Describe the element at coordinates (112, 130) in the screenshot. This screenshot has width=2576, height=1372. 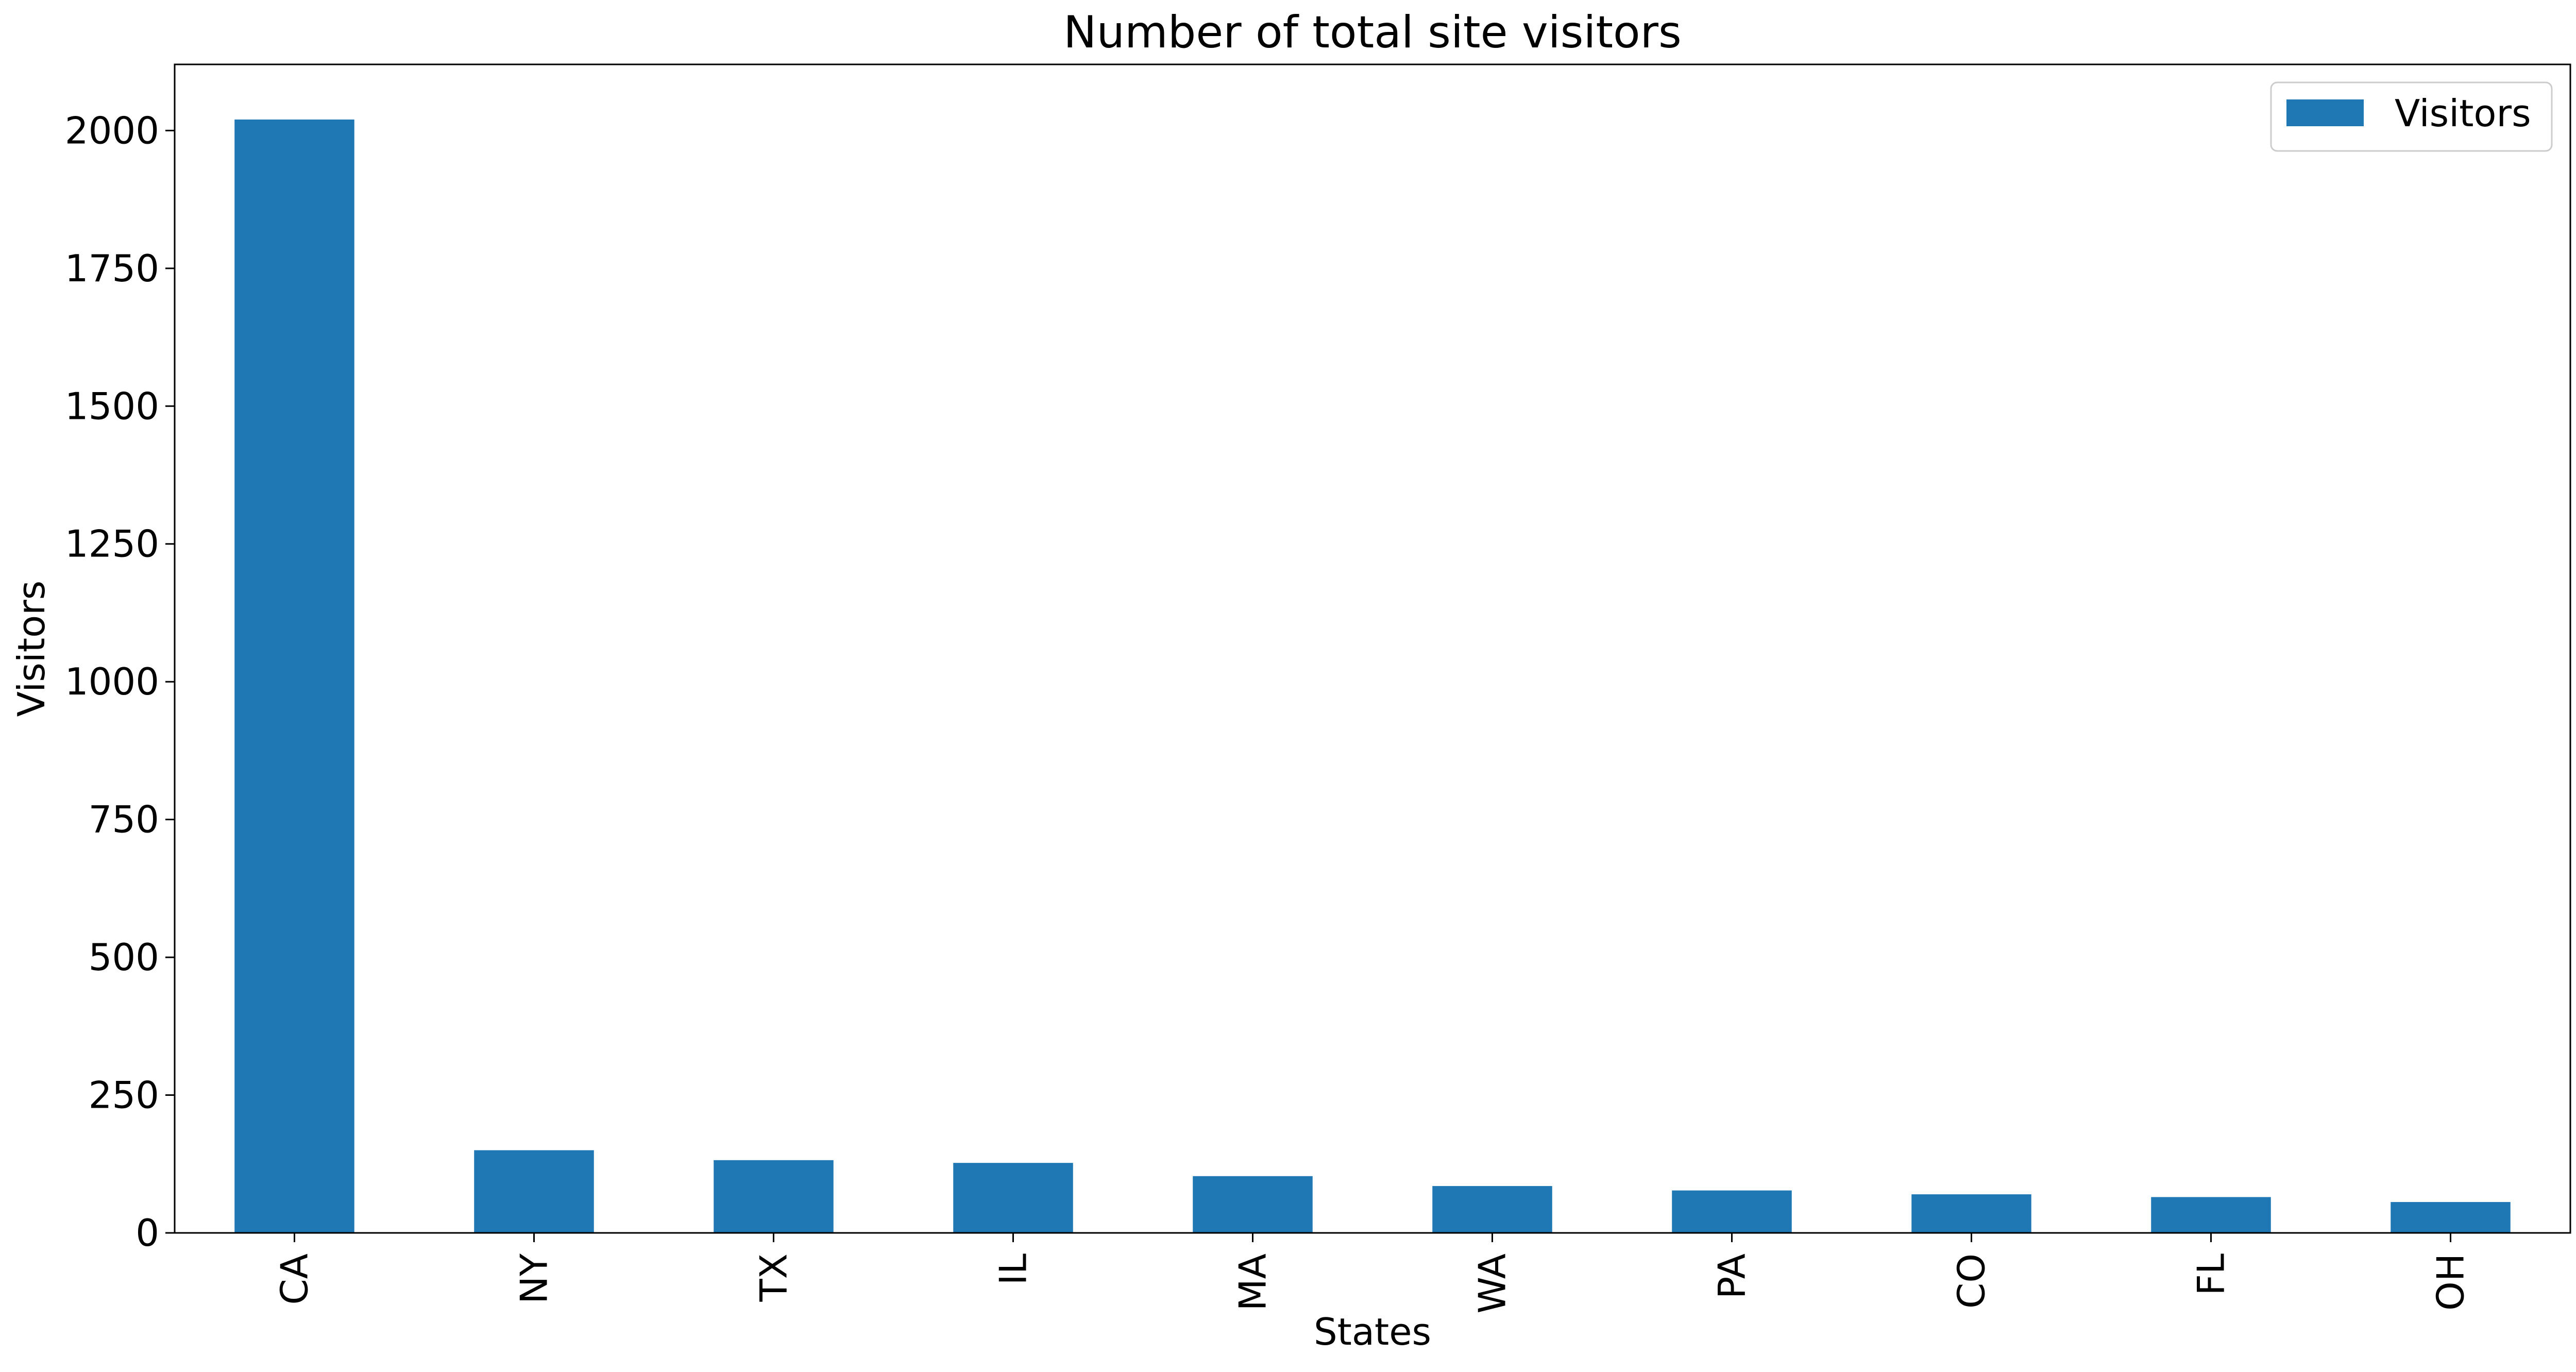
I see `y-tick-label: 2000` at that location.